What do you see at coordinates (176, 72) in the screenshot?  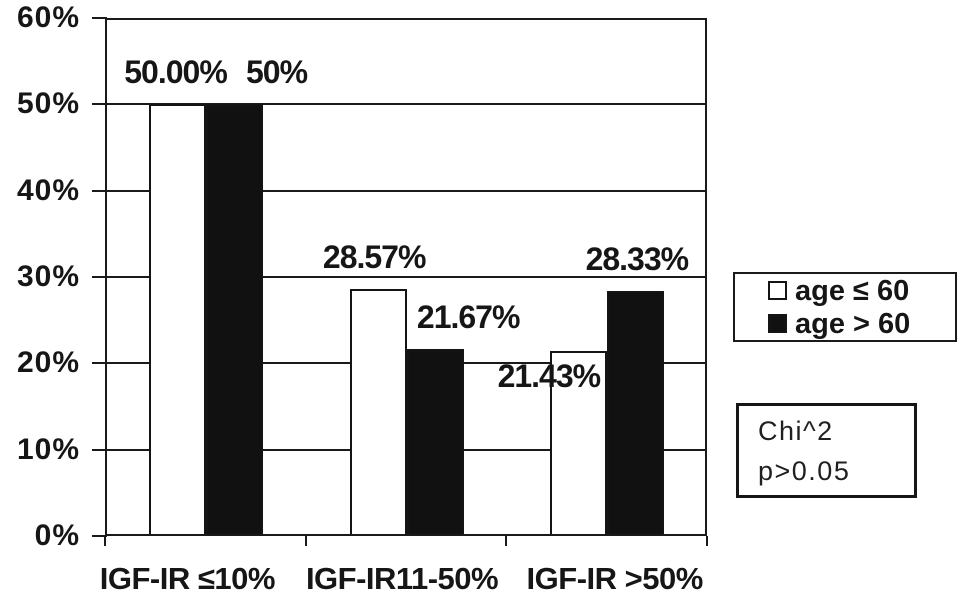 I see `bar-data-label: 50.00%` at bounding box center [176, 72].